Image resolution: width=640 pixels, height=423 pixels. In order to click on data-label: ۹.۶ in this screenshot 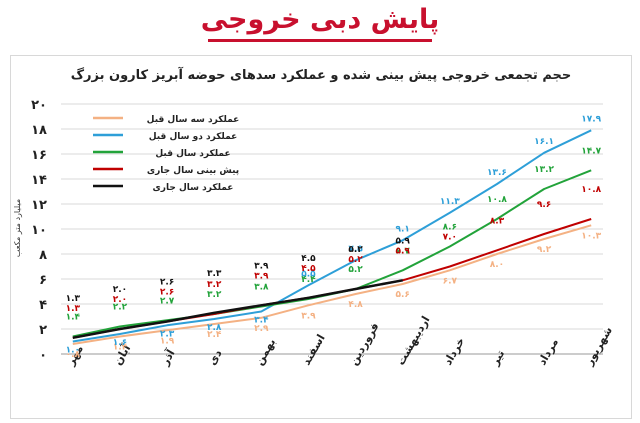, I will do `click(544, 205)`.